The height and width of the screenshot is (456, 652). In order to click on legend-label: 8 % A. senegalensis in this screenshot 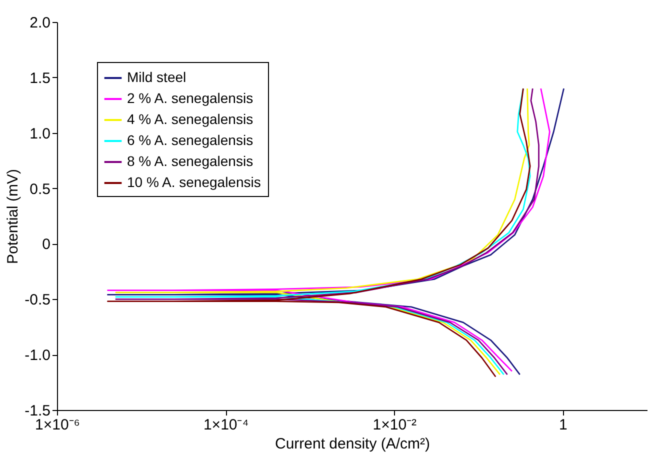, I will do `click(190, 161)`.